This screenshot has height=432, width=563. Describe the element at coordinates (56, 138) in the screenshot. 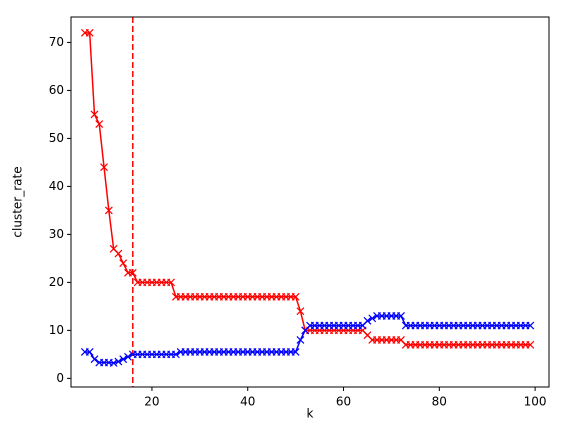

I see `y-tick-label: 50` at that location.